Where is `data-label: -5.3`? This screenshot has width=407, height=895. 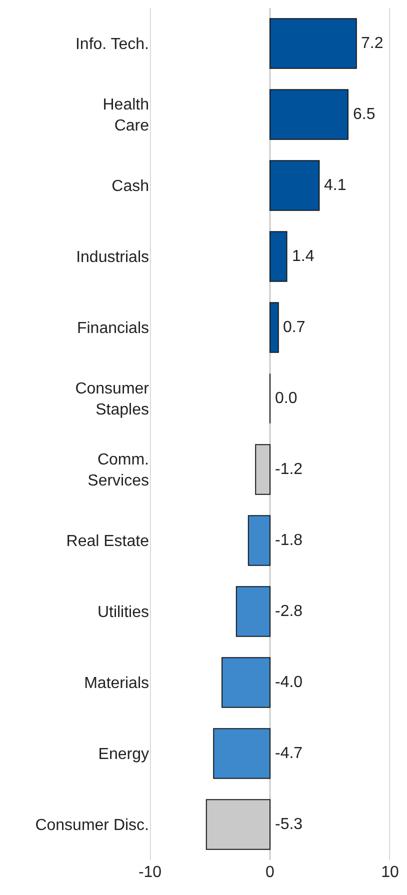 data-label: -5.3 is located at coordinates (289, 824).